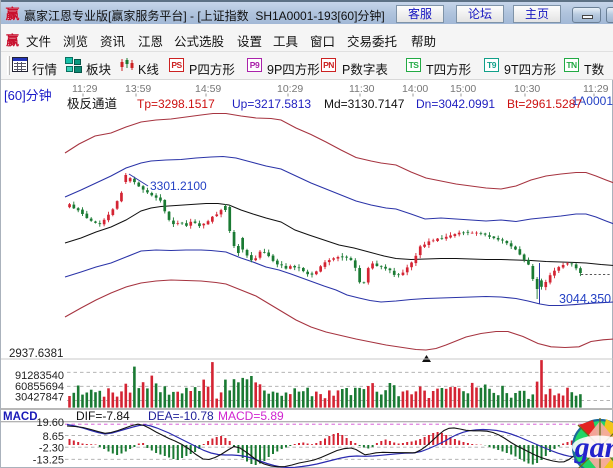 This screenshot has height=468, width=613. What do you see at coordinates (53, 437) in the screenshot?
I see `svg-text: 8.65` at bounding box center [53, 437].